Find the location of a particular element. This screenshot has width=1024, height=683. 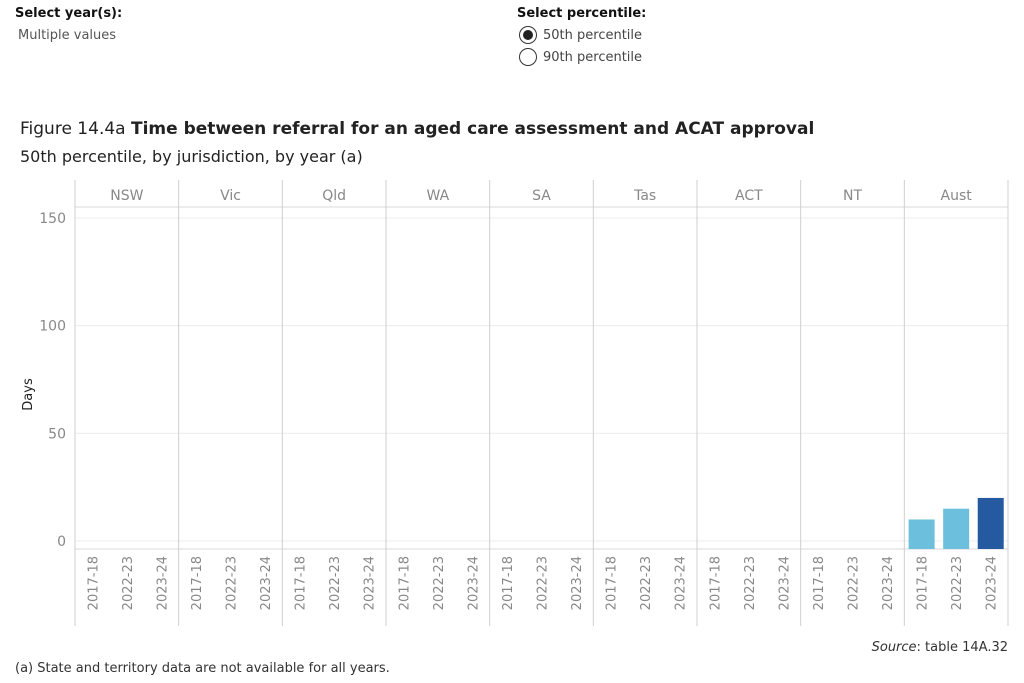

year-filter-value: Multiple values is located at coordinates (67, 35).